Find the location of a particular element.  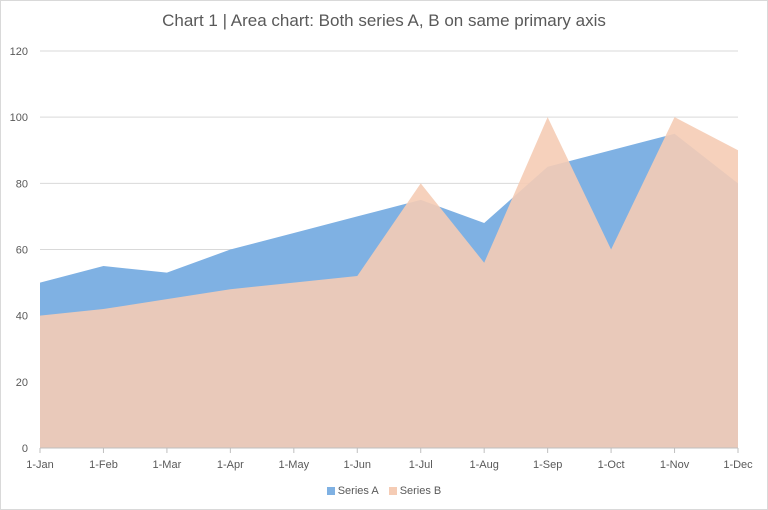

x-tick-label: 1-Aug is located at coordinates (484, 465).